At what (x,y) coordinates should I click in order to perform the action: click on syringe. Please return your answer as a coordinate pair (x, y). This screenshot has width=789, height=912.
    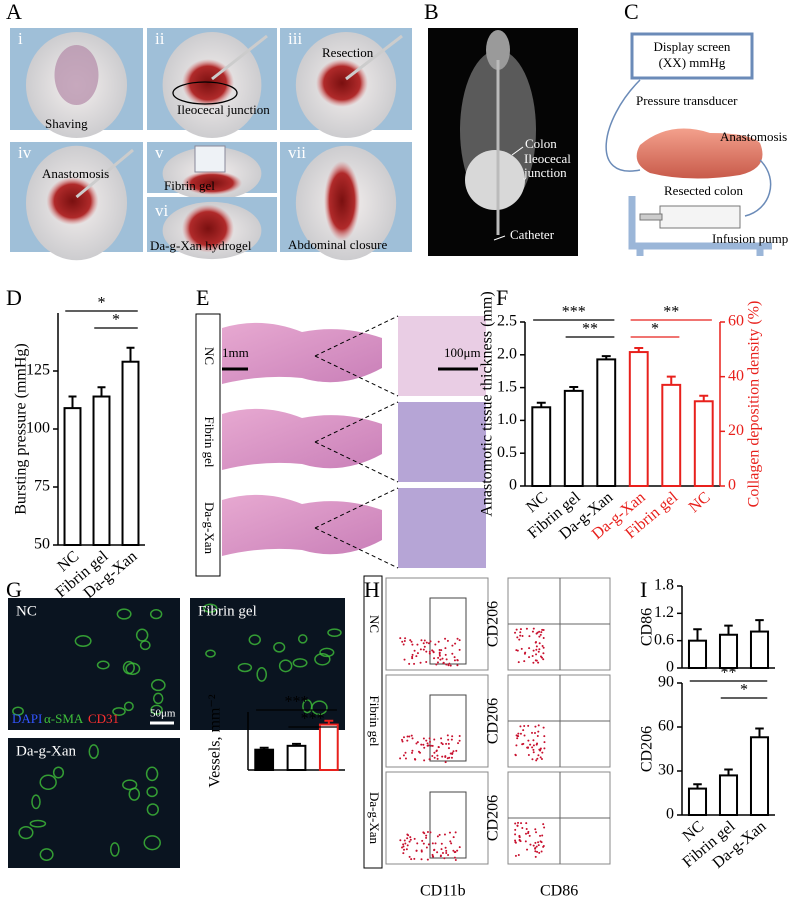
    Looking at the image, I should click on (210, 159).